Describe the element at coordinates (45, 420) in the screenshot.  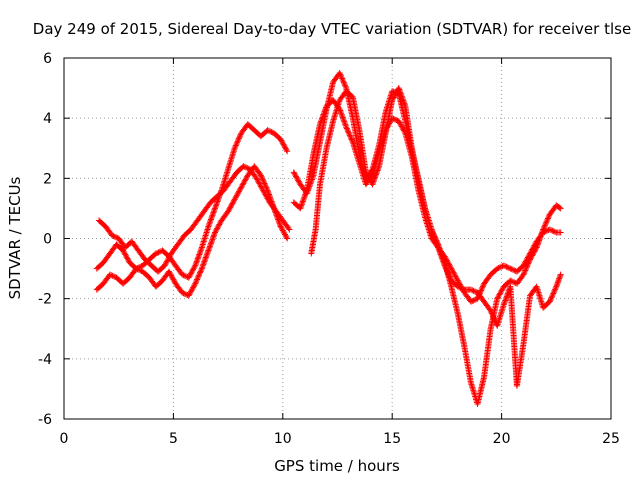
I see `y-tick-label: -6` at that location.